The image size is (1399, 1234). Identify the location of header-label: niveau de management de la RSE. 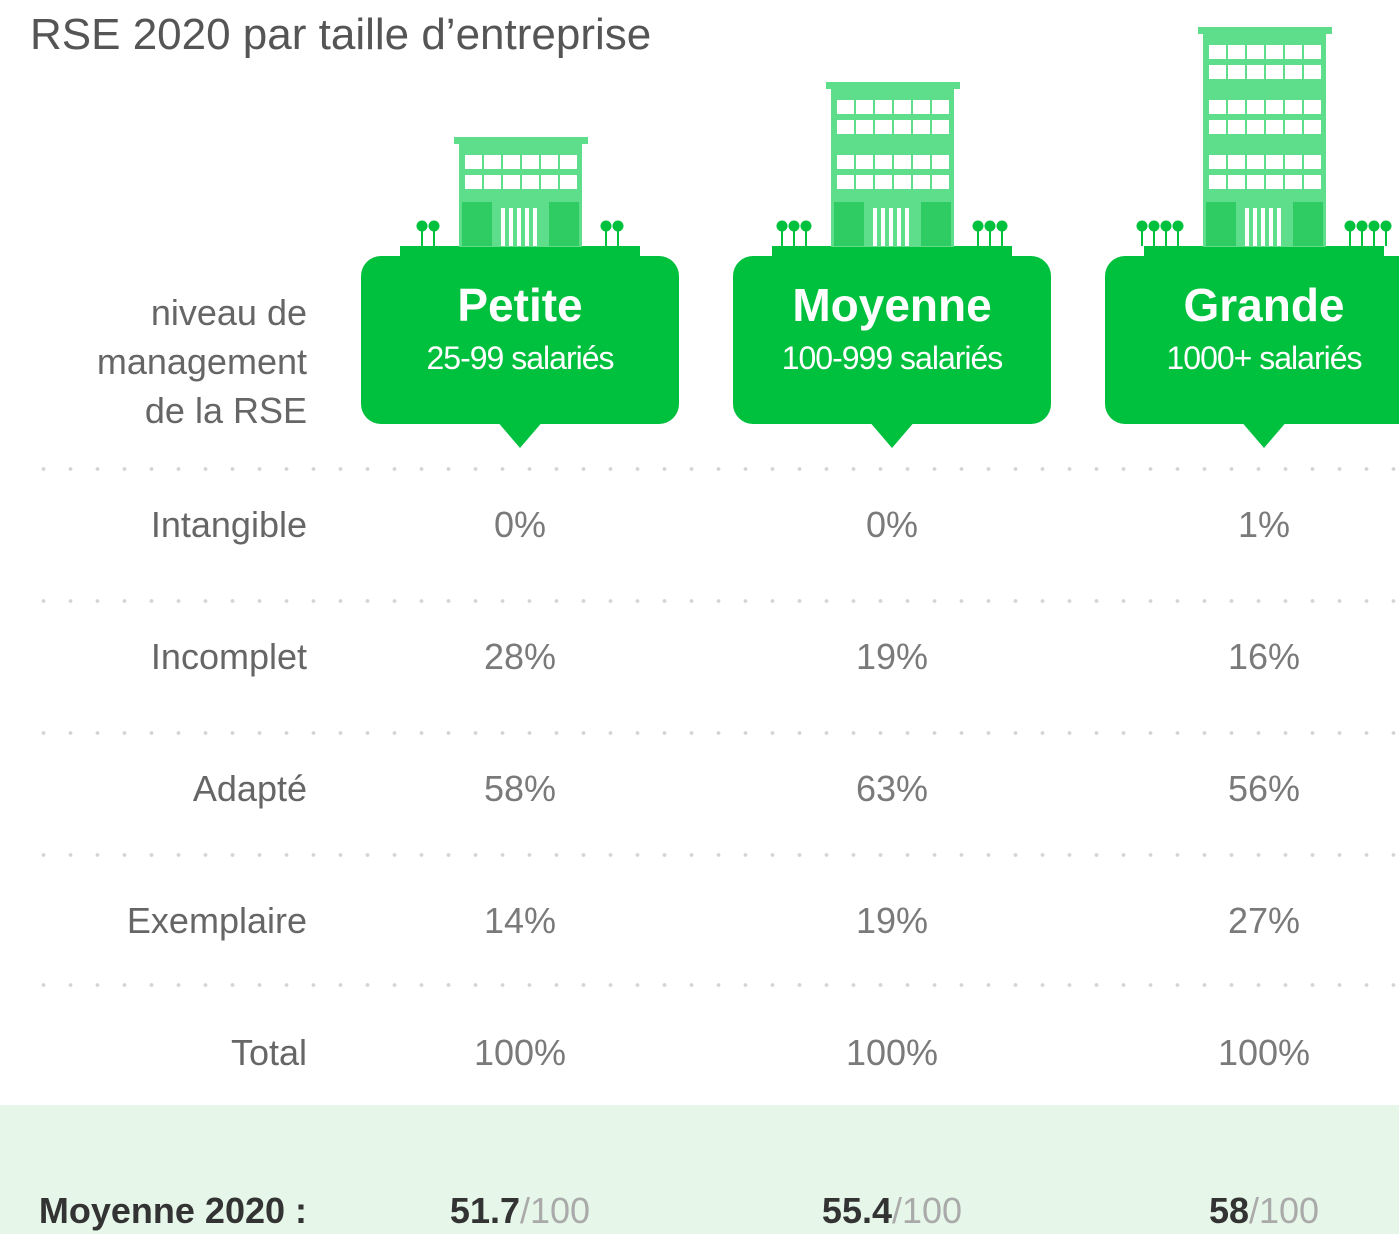
(202, 361).